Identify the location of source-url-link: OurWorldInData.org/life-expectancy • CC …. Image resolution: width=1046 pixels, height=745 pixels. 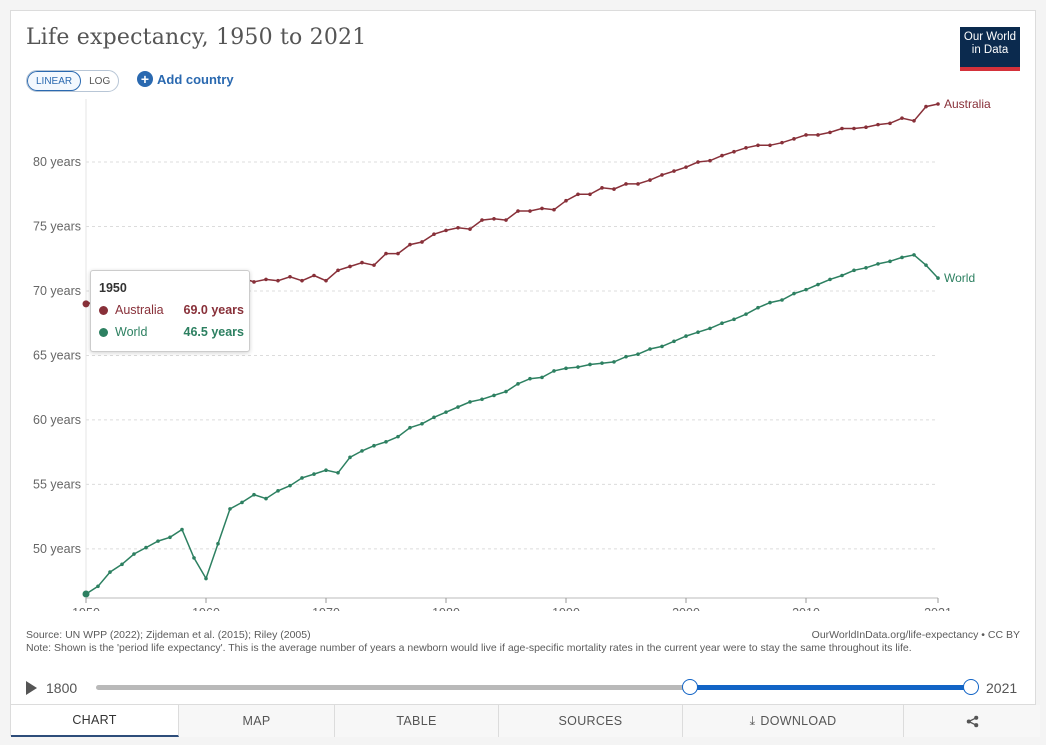
(915, 635).